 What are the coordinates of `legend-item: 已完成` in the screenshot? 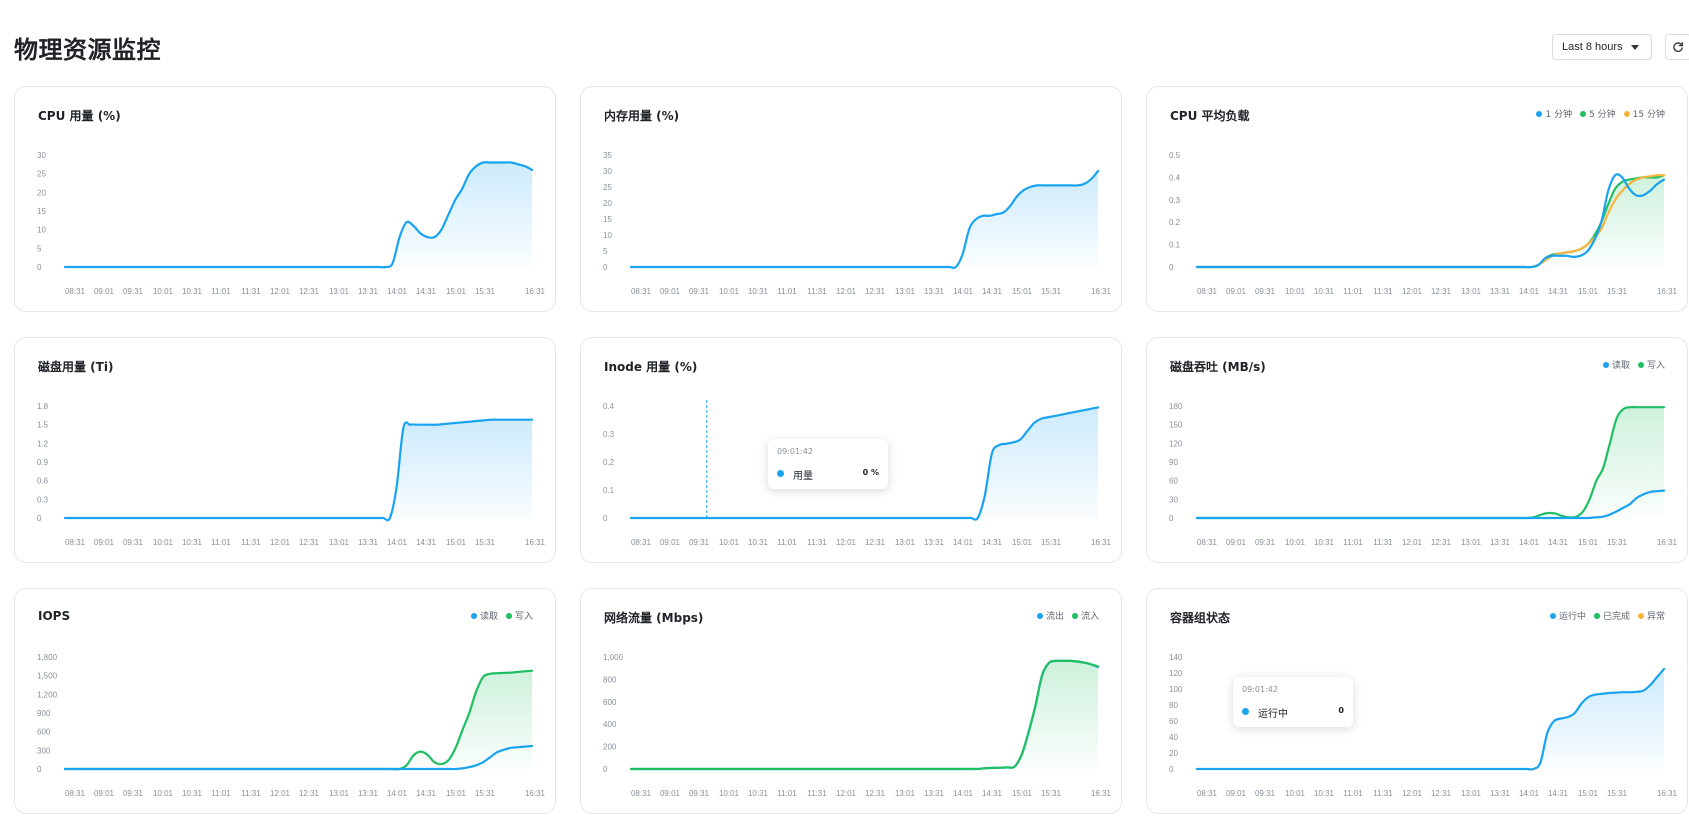 It's located at (1611, 615).